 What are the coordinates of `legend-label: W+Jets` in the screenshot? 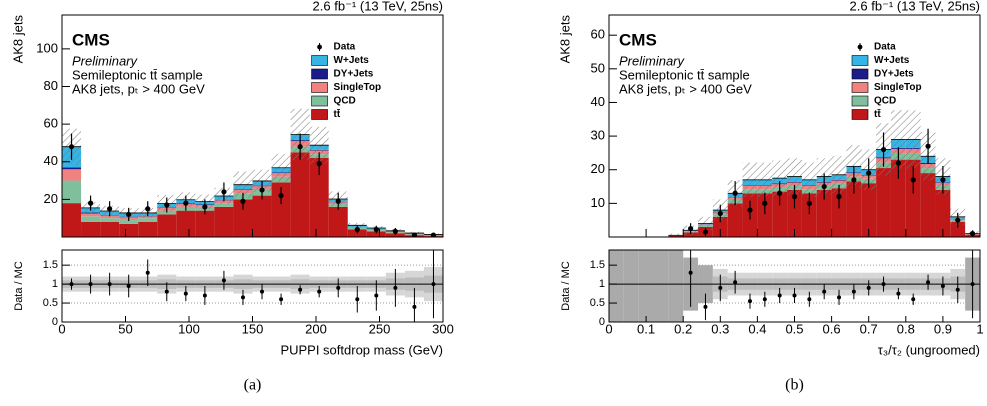 It's located at (352, 60).